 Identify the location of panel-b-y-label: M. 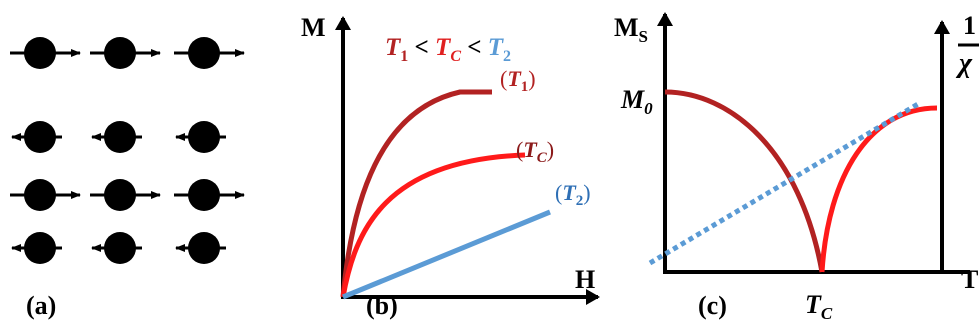
(313, 27).